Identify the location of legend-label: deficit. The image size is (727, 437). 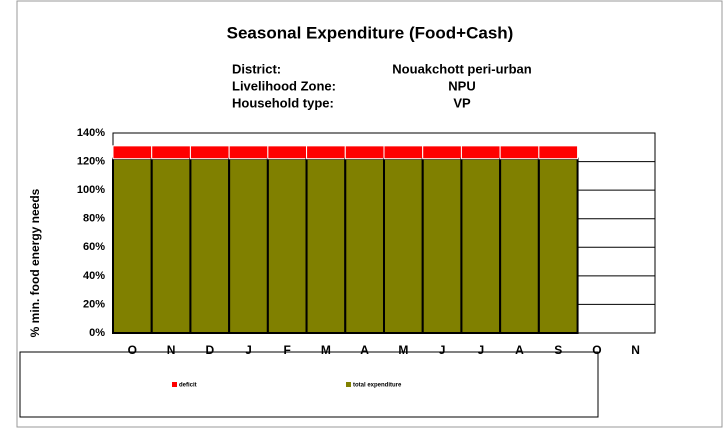
(188, 386).